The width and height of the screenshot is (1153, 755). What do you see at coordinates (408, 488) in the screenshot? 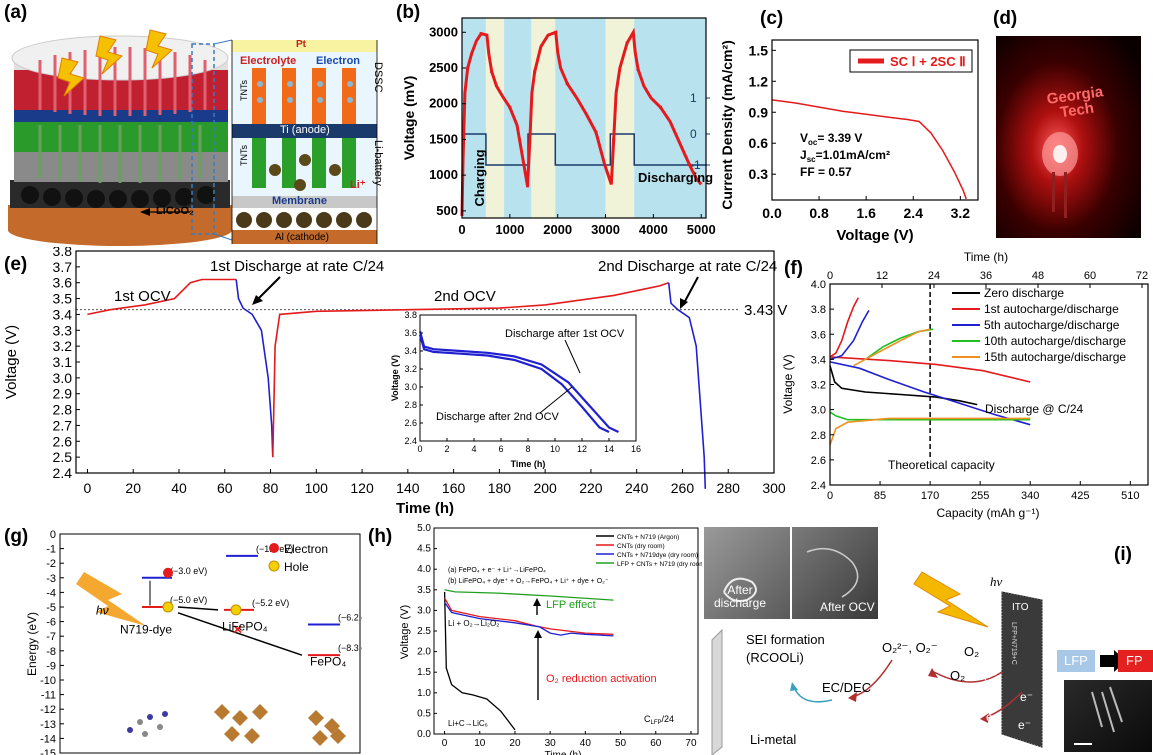
I see `chart-e-xtick-label-7: 140` at bounding box center [408, 488].